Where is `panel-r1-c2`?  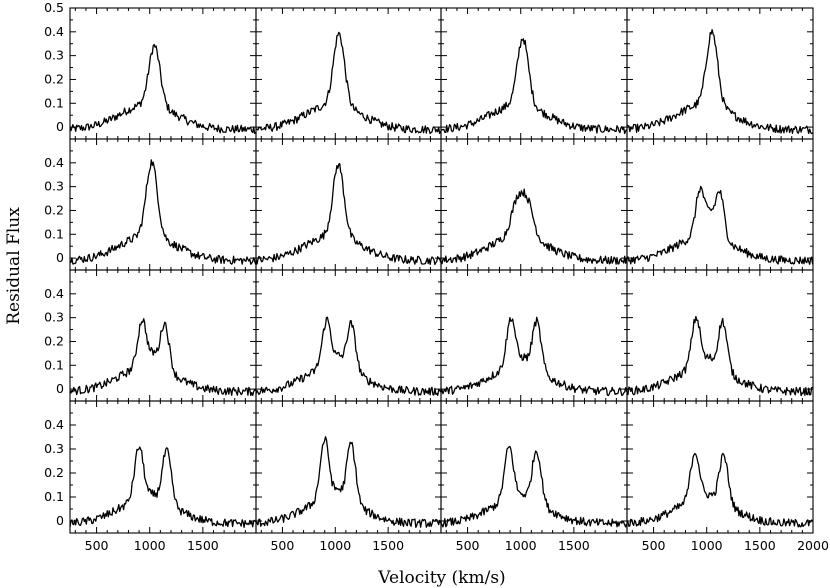 panel-r1-c2 is located at coordinates (348, 73).